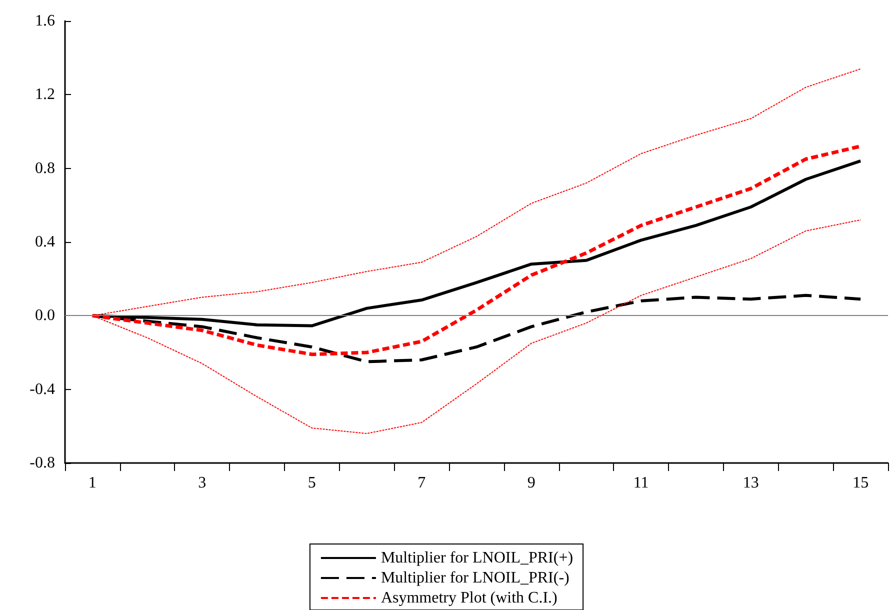 Image resolution: width=893 pixels, height=610 pixels. I want to click on legend-label: Multiplier for LNOIL_PRI(+), so click(477, 558).